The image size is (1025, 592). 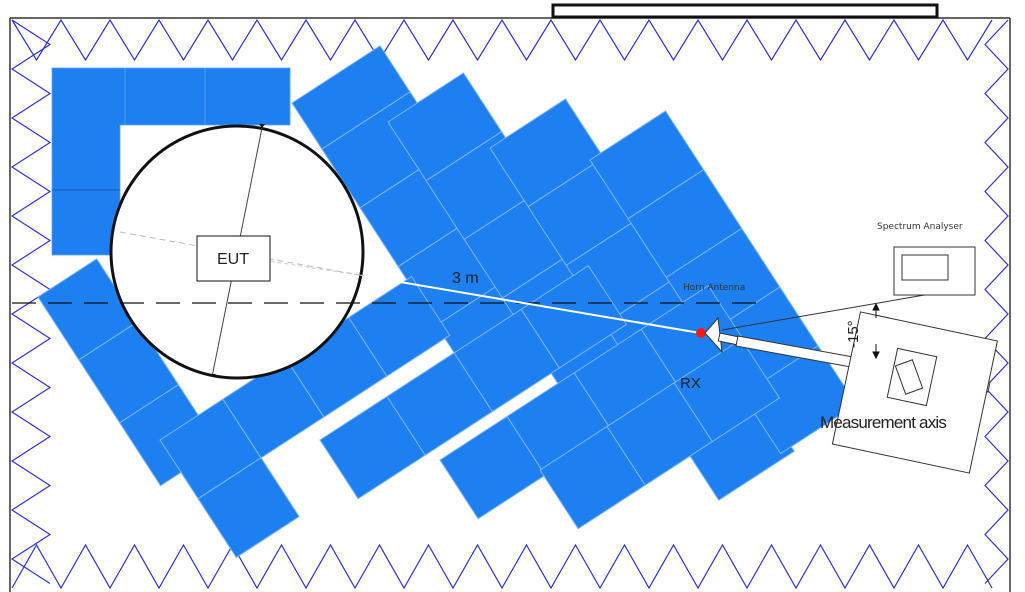 What do you see at coordinates (714, 288) in the screenshot?
I see `horn-antenna-label: Horn Antenna` at bounding box center [714, 288].